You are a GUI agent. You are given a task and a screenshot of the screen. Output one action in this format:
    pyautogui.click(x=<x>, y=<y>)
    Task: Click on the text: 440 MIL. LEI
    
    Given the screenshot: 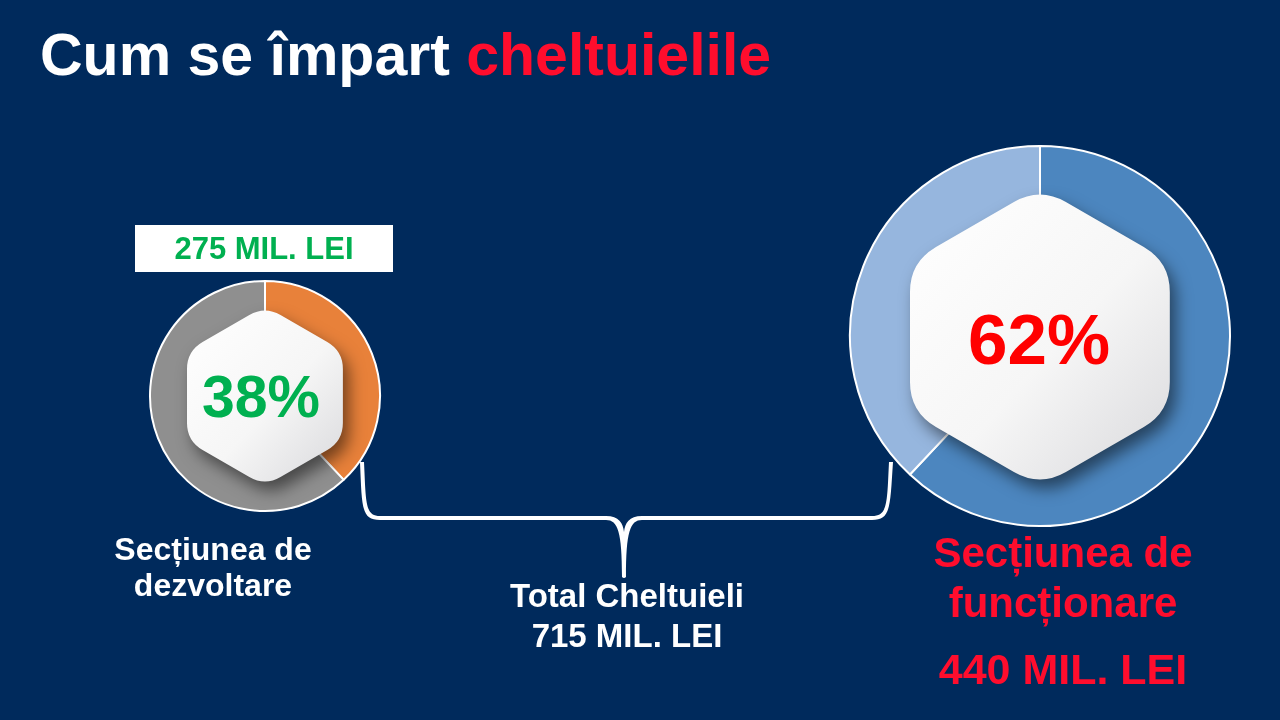 What is the action you would take?
    pyautogui.click(x=1063, y=669)
    